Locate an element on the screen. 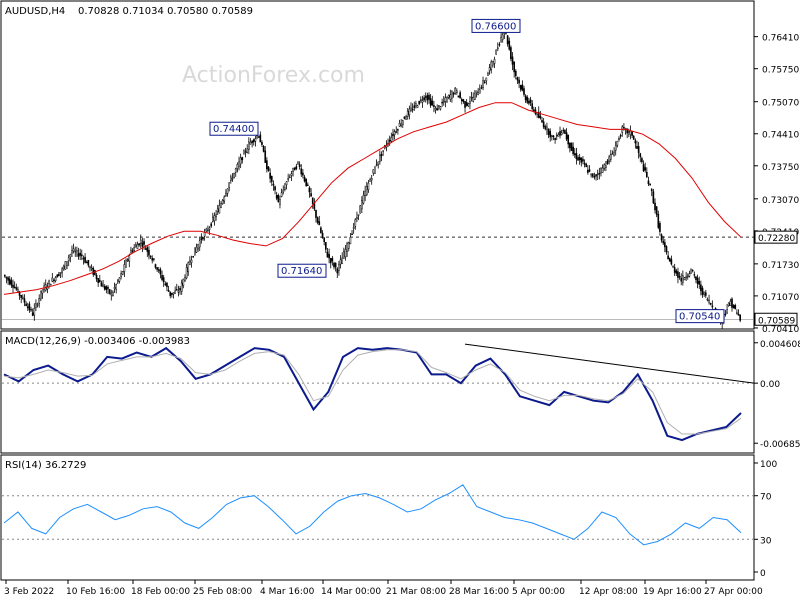  price-tick-label: 0.75070 is located at coordinates (780, 104).